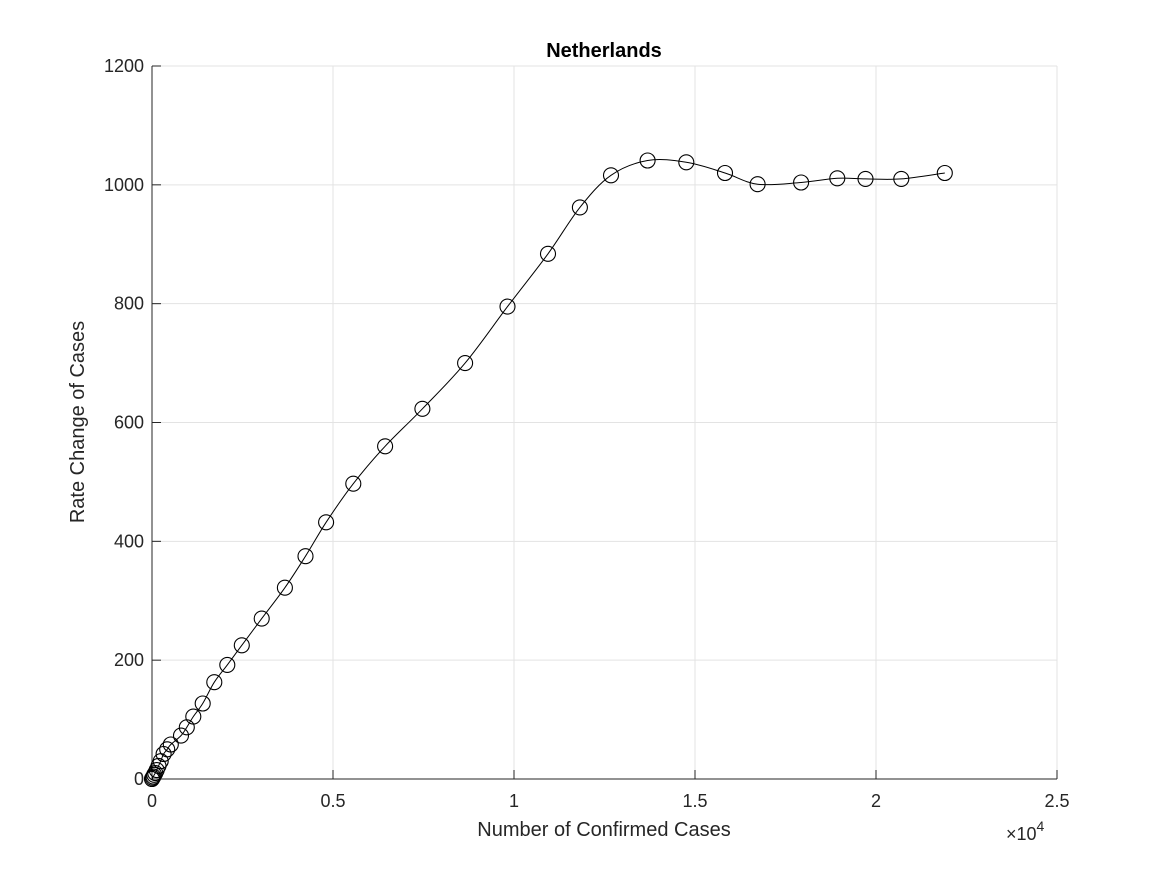  What do you see at coordinates (139, 779) in the screenshot?
I see `y-tick-label: 0` at bounding box center [139, 779].